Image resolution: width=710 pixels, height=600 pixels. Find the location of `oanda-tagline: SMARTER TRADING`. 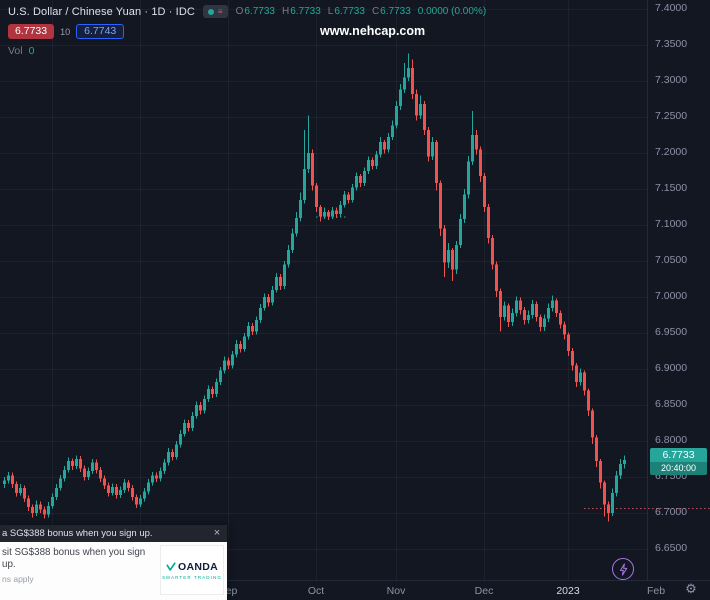

oanda-tagline: SMARTER TRADING is located at coordinates (192, 577).